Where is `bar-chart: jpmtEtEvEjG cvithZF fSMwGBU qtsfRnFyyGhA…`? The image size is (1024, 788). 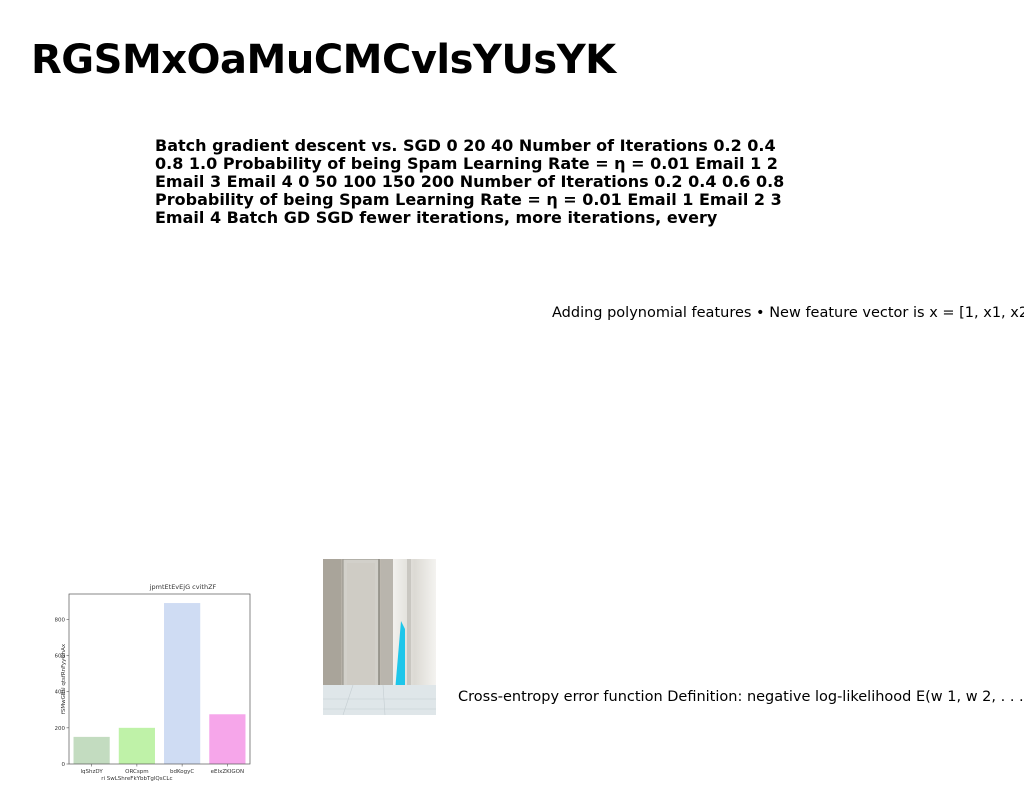 bar-chart: jpmtEtEvEjG cvithZF fSMwGBU qtsfRnFyyGhA… is located at coordinates (165, 682).